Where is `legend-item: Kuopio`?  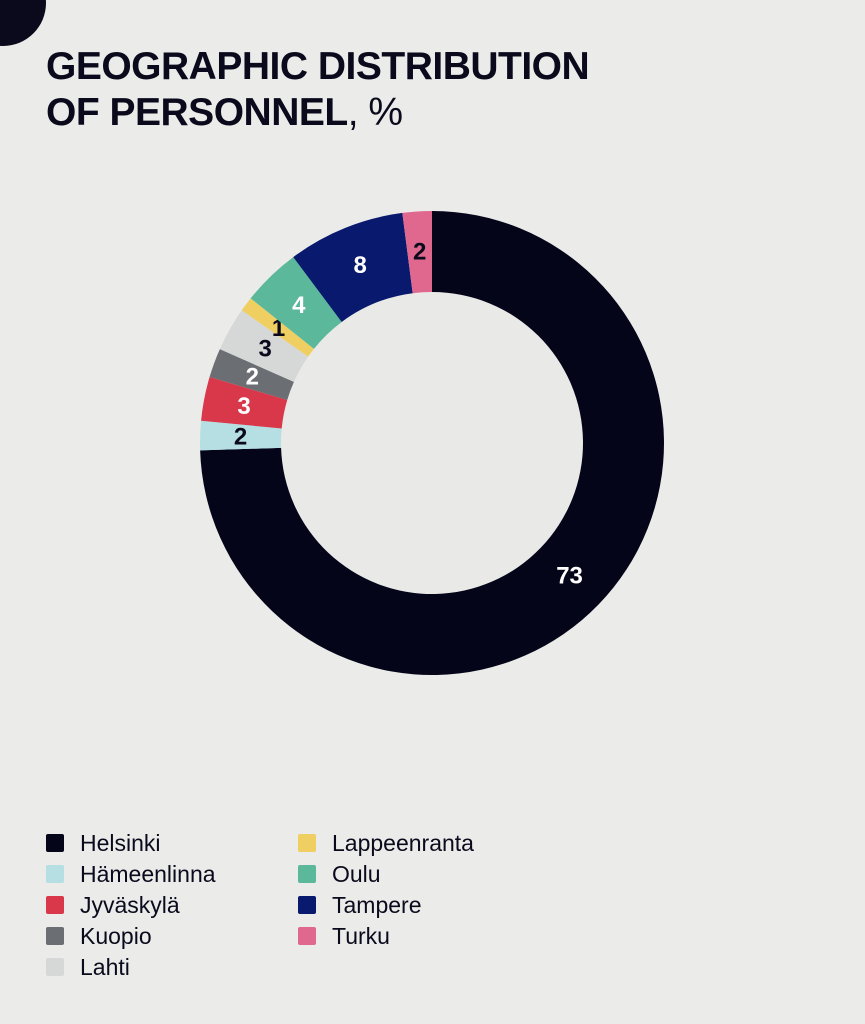 legend-item: Kuopio is located at coordinates (99, 936).